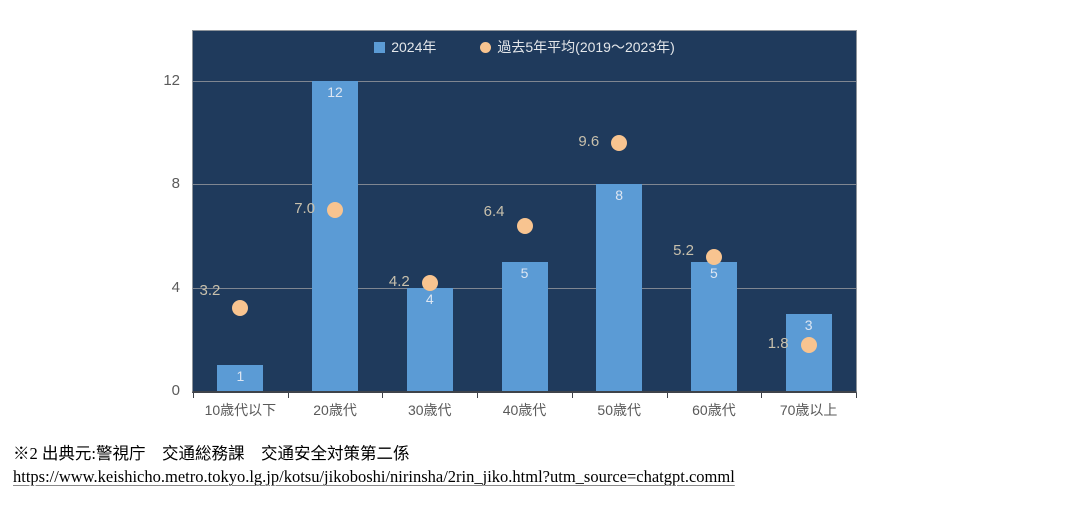 This screenshot has width=1072, height=505. Describe the element at coordinates (175, 287) in the screenshot. I see `y-axis-tick-label: 4` at that location.